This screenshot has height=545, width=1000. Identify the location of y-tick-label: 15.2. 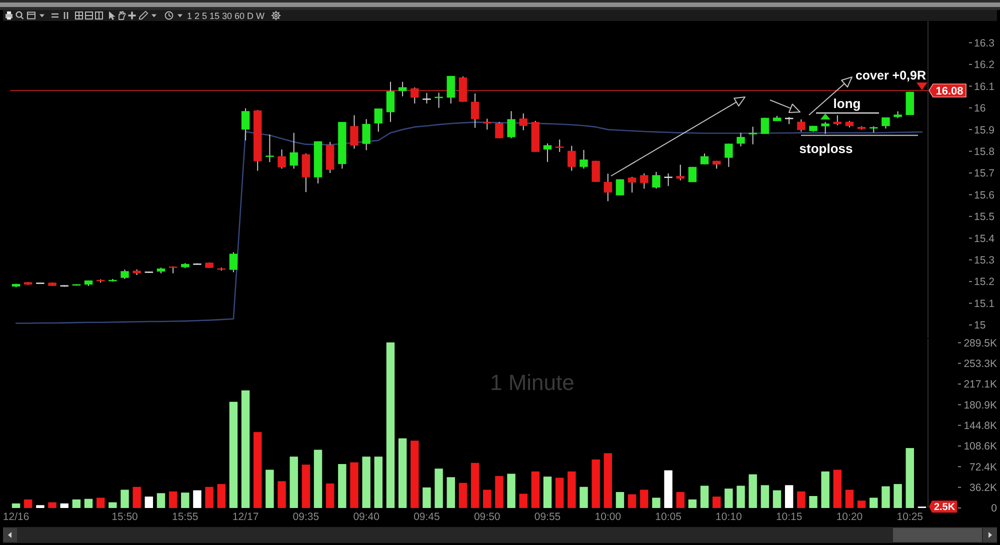
(984, 282).